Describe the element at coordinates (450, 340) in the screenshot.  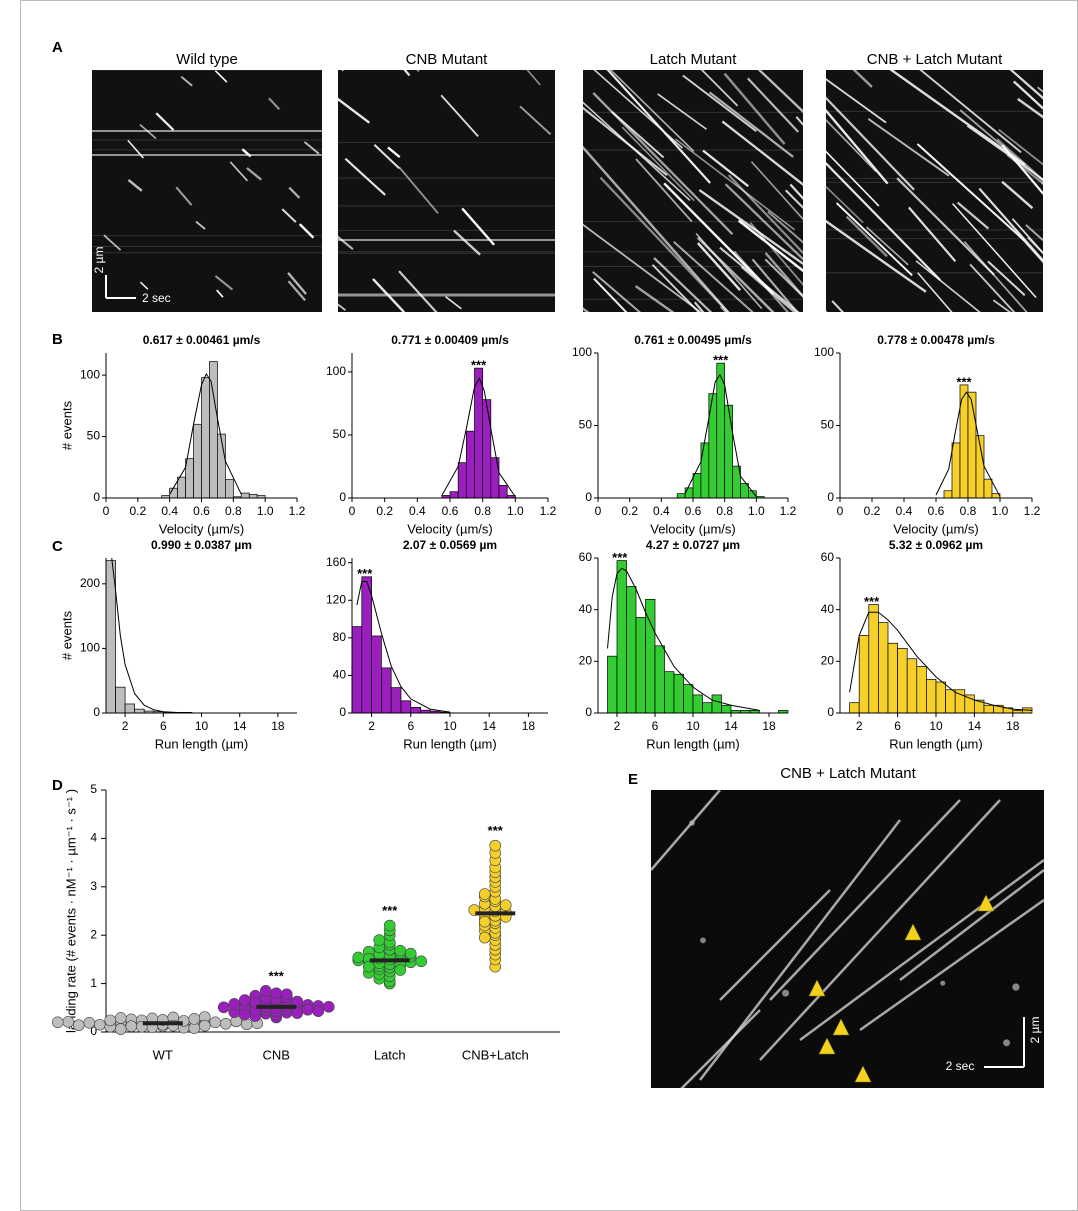
I see `chart-title: 0.771 ± 0.00409 µm/s` at that location.